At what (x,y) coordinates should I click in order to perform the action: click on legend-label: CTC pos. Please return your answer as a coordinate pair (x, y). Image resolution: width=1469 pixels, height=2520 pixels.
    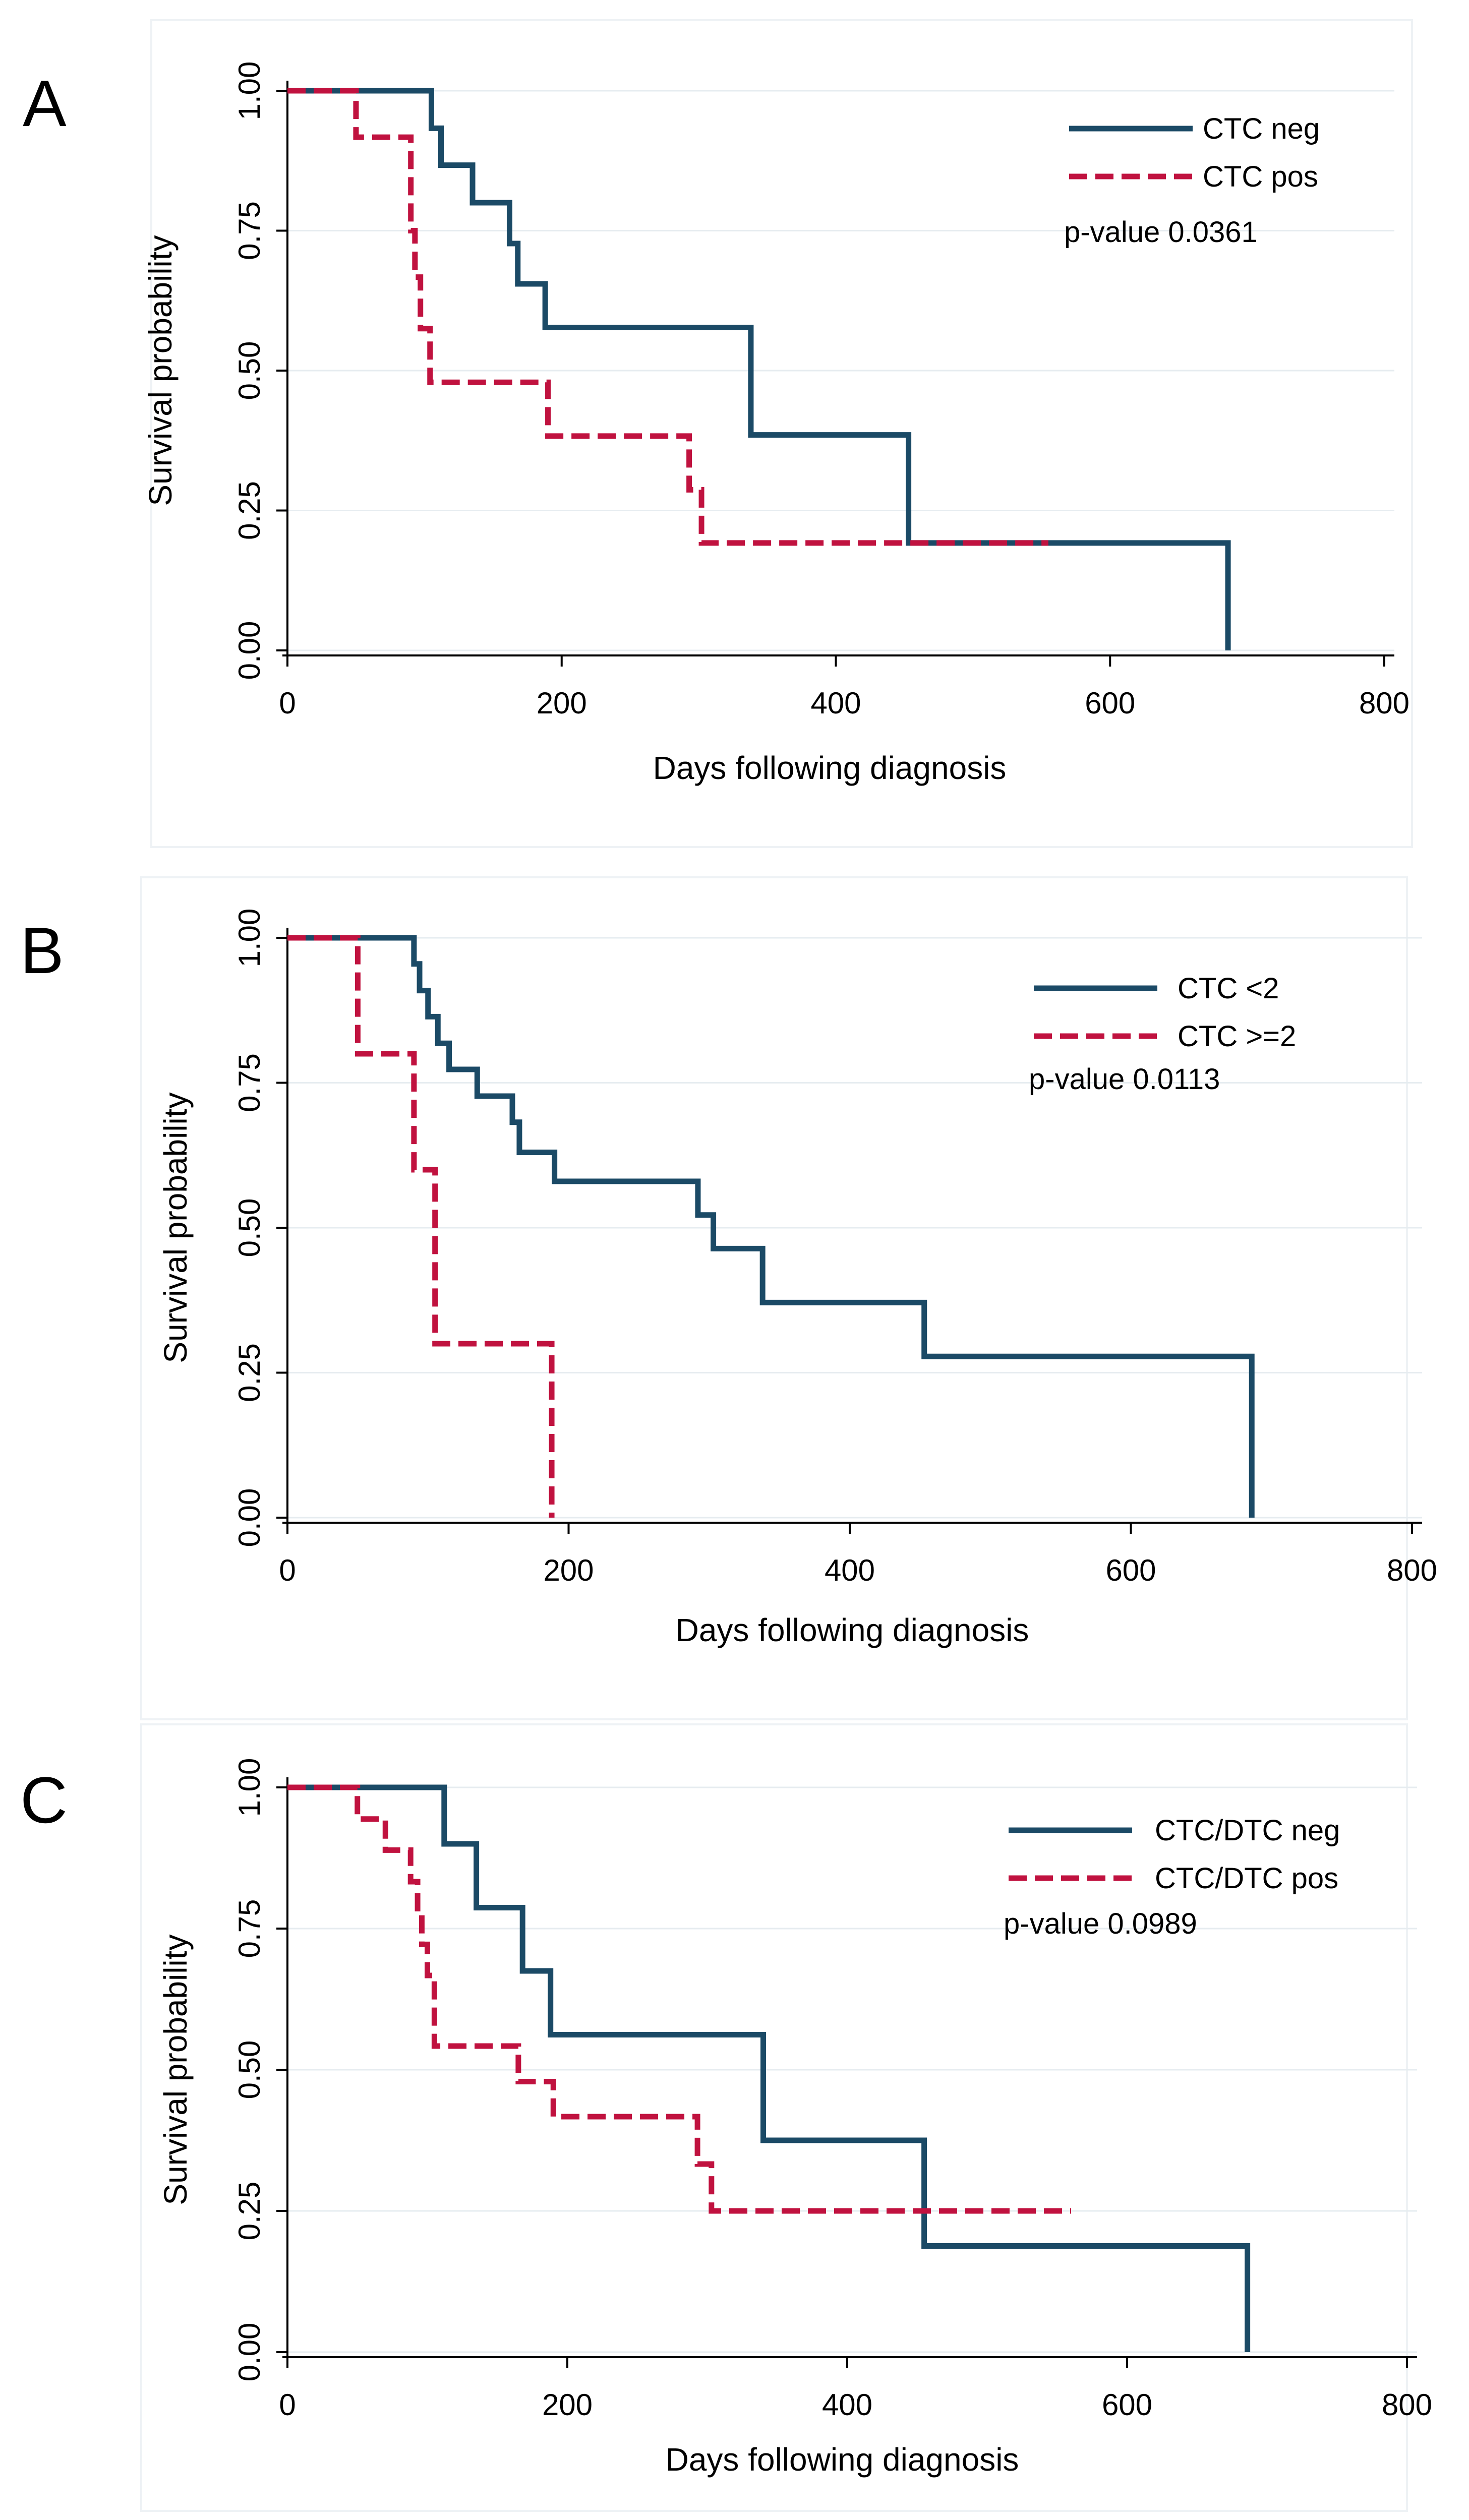
    Looking at the image, I should click on (1260, 176).